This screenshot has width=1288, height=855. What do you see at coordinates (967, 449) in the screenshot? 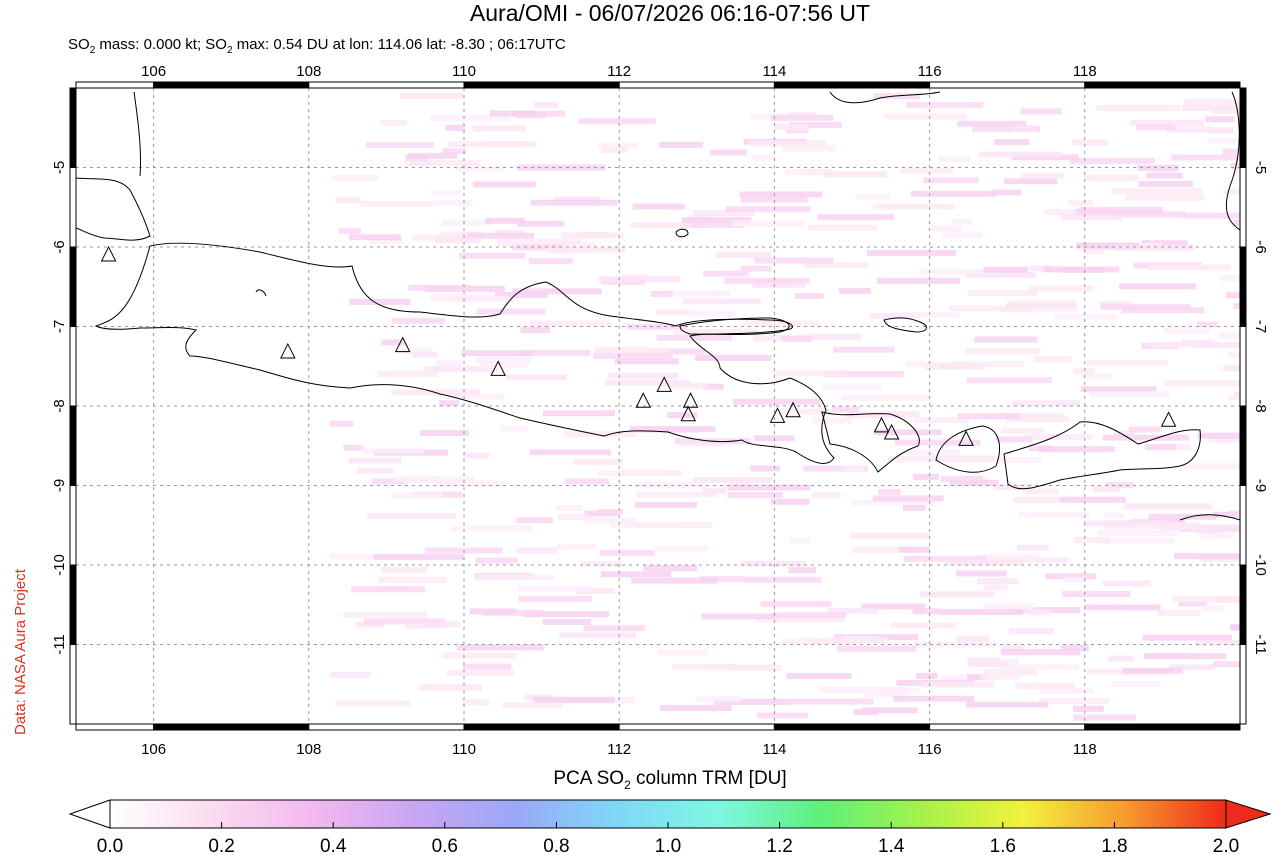
I see `lombok-coast` at bounding box center [967, 449].